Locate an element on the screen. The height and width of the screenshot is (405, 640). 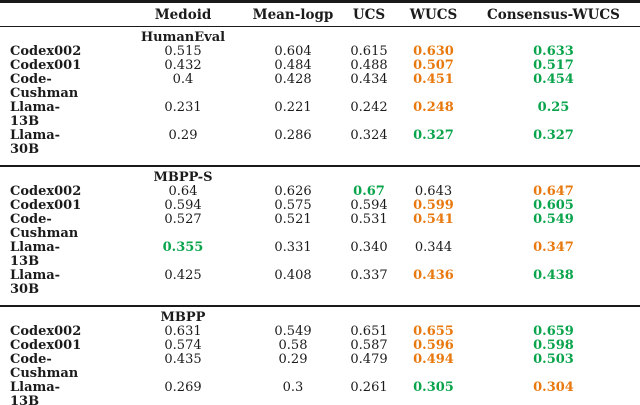
value-cell: 0.425 is located at coordinates (183, 275).